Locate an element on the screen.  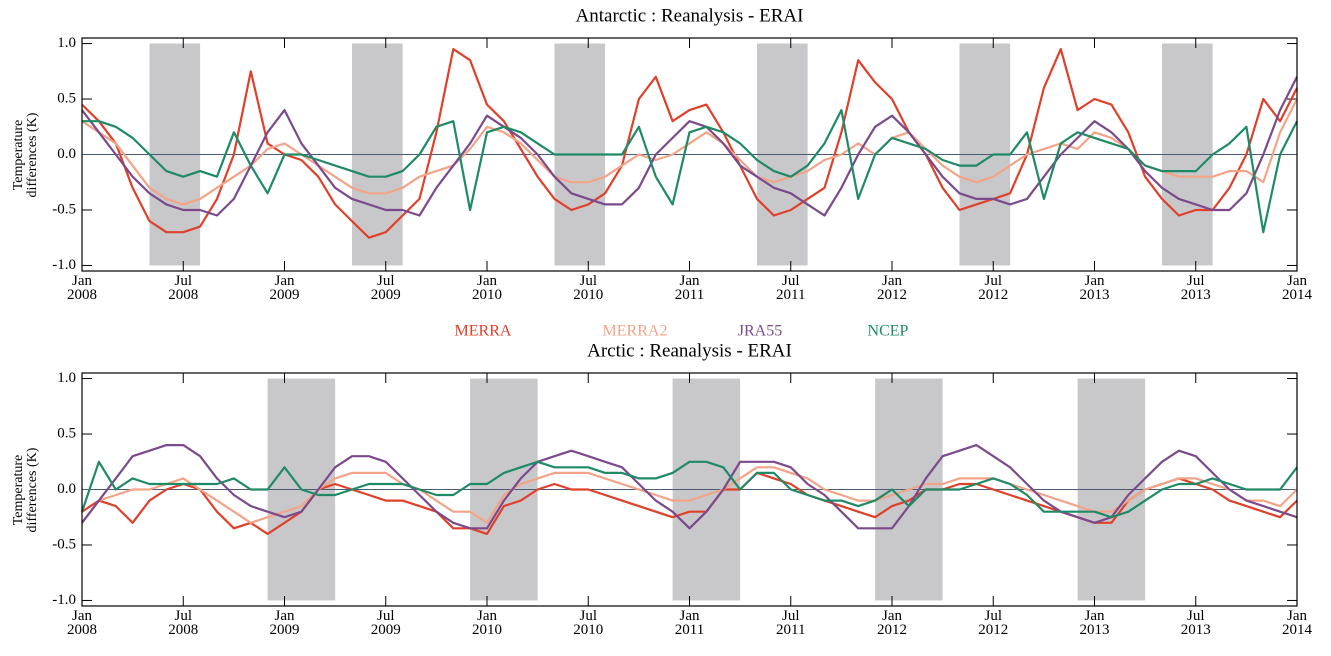
legend-entry: MERRA is located at coordinates (483, 331).